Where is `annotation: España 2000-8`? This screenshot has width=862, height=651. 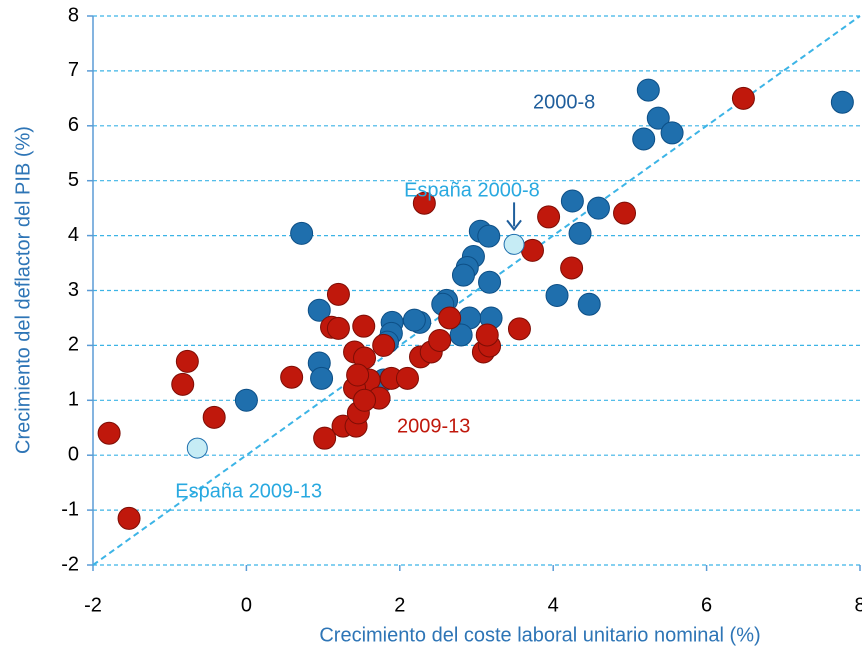
annotation: España 2000-8 is located at coordinates (472, 191).